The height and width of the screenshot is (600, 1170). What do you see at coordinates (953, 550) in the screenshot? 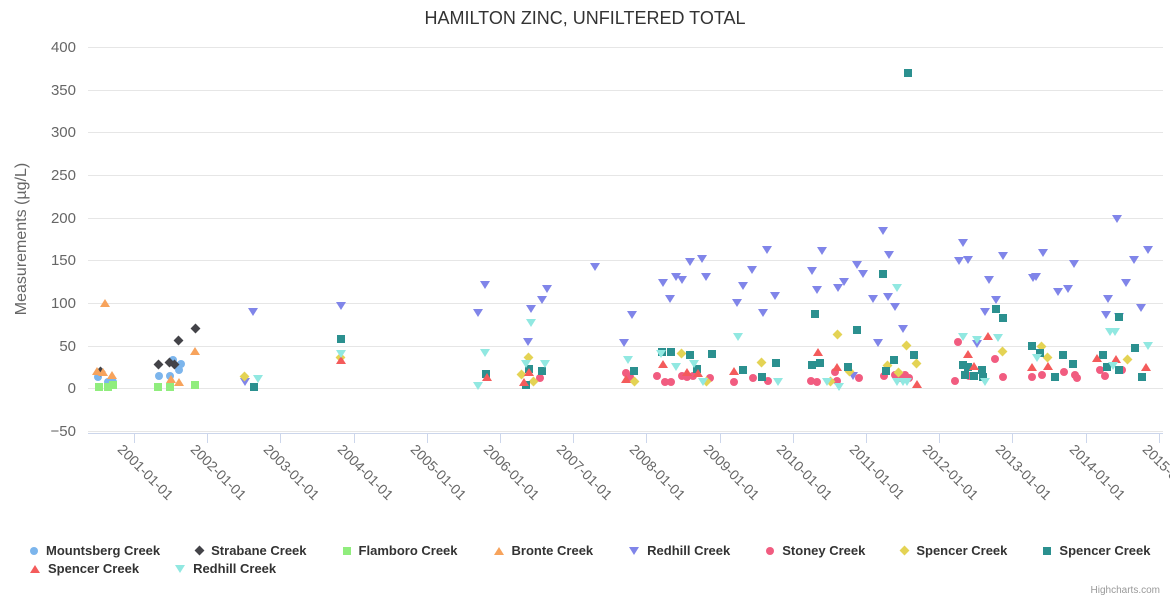
I see `legend-item-6: Spencer Creek` at bounding box center [953, 550].